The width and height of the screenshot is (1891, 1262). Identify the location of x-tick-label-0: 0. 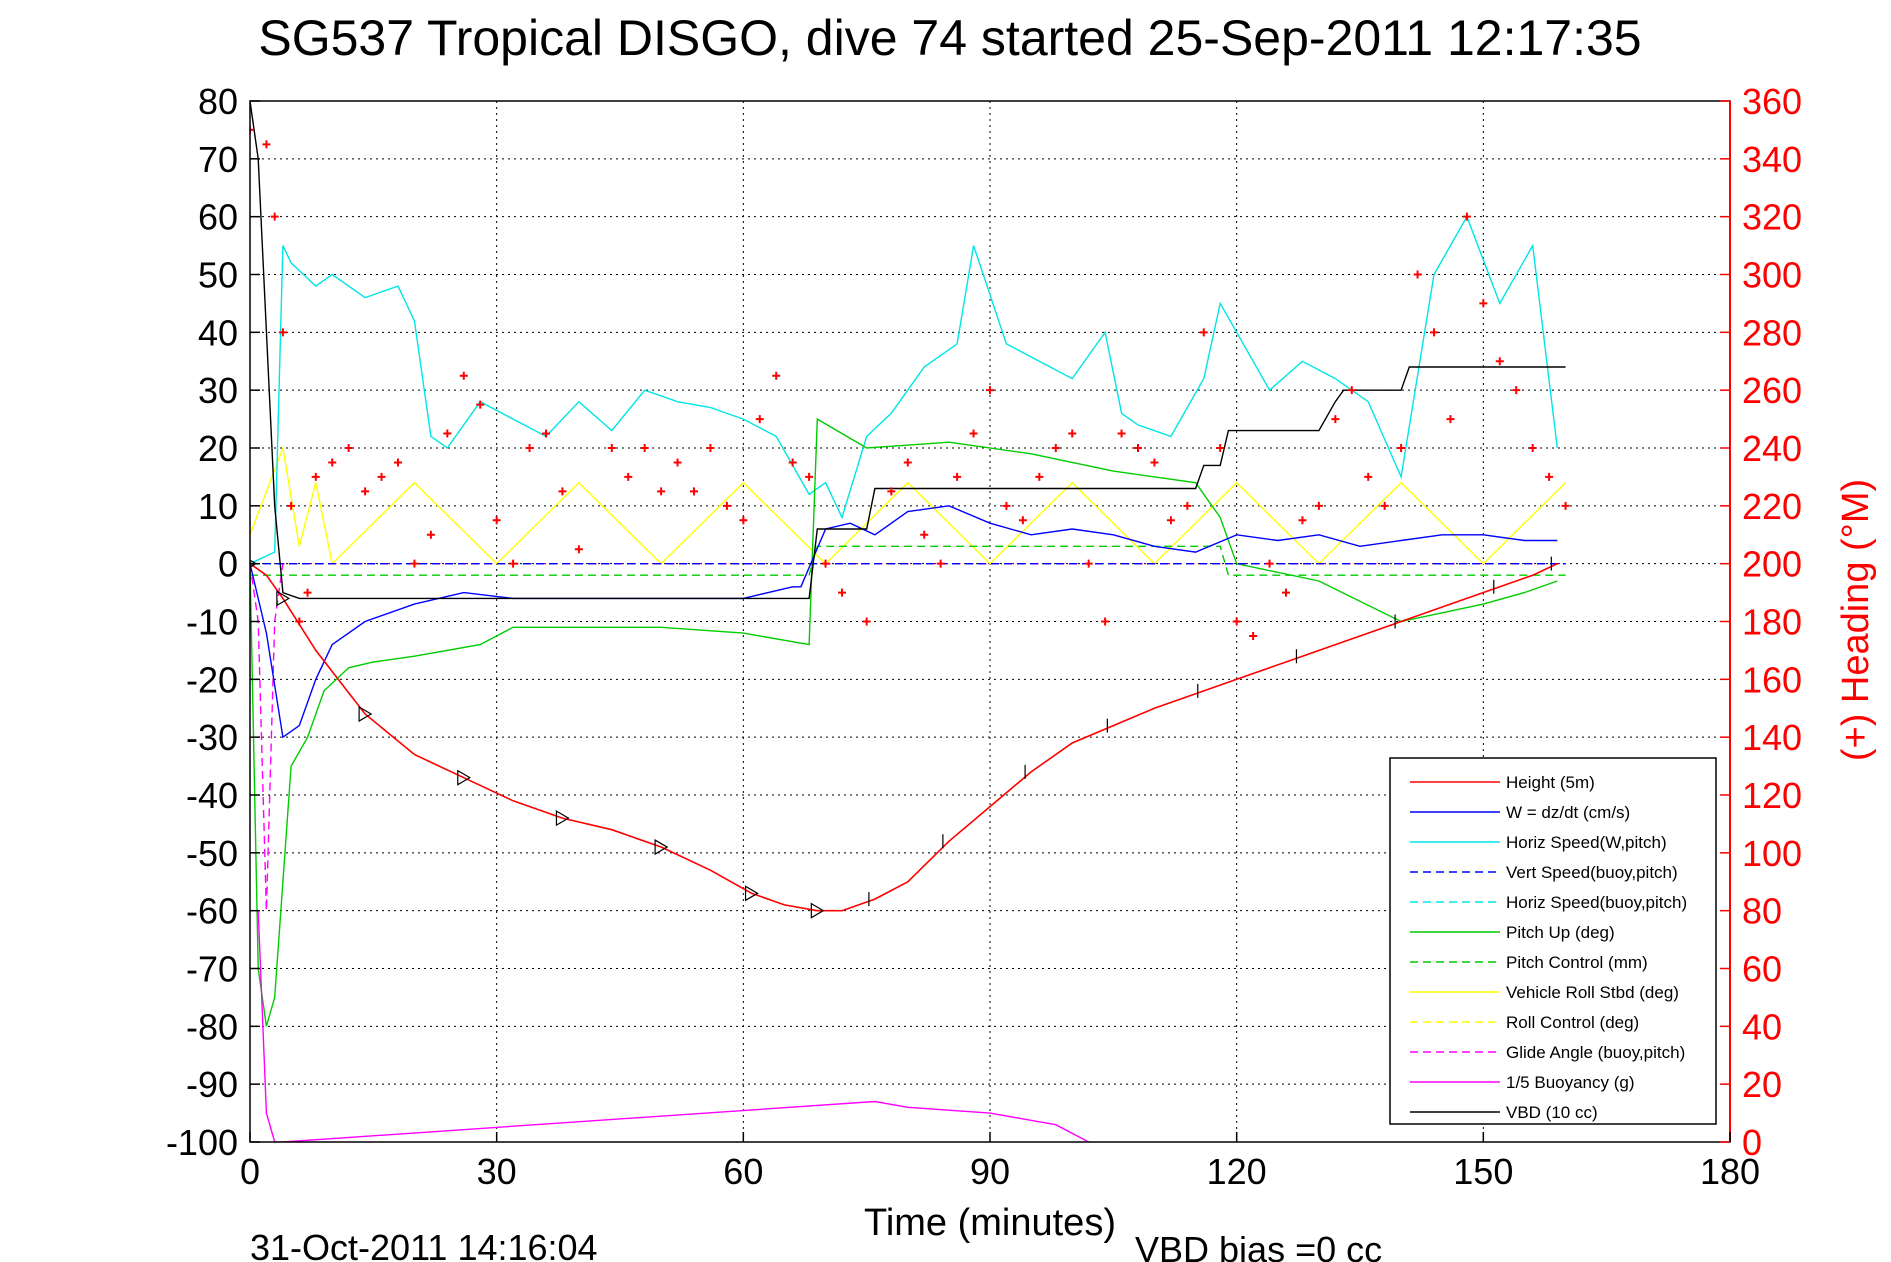
(250, 1171).